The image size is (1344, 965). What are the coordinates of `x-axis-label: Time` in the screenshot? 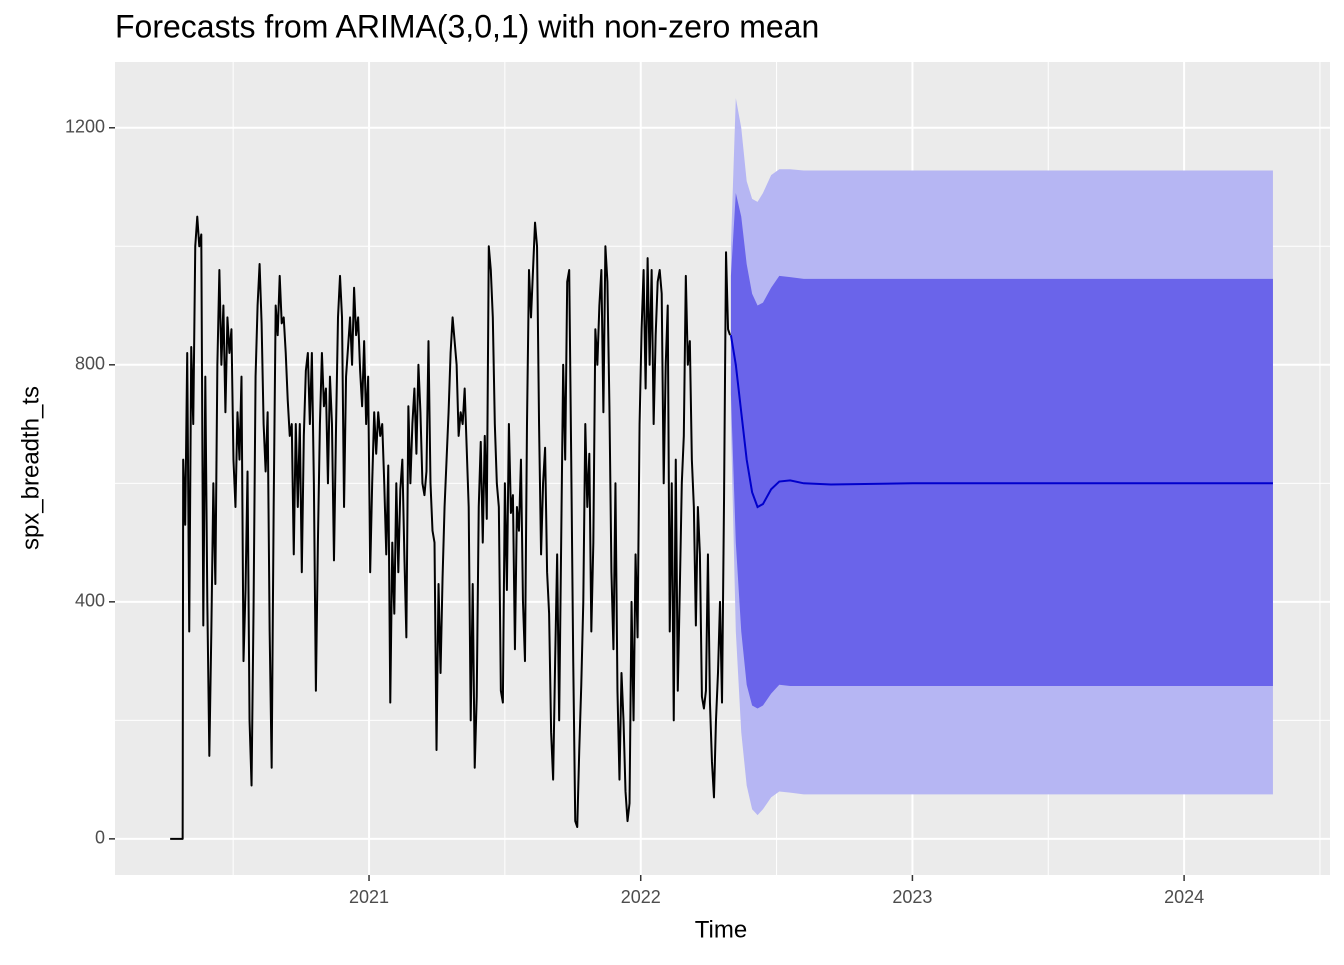 It's located at (721, 929).